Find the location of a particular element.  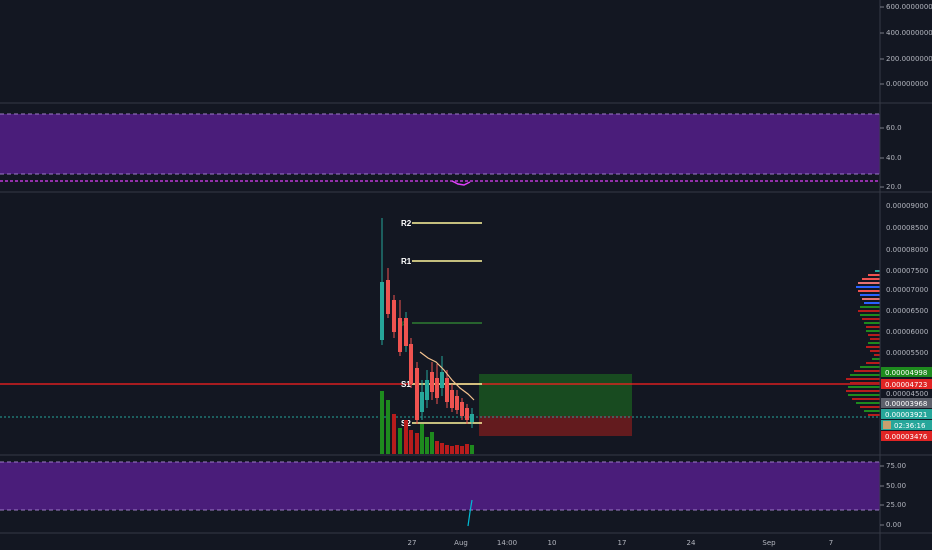

price-tag-resistance is located at coordinates (906, 384).